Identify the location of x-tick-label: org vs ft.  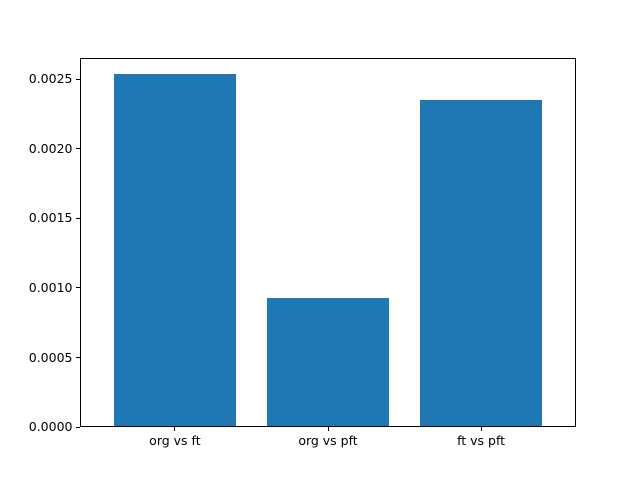
(175, 441).